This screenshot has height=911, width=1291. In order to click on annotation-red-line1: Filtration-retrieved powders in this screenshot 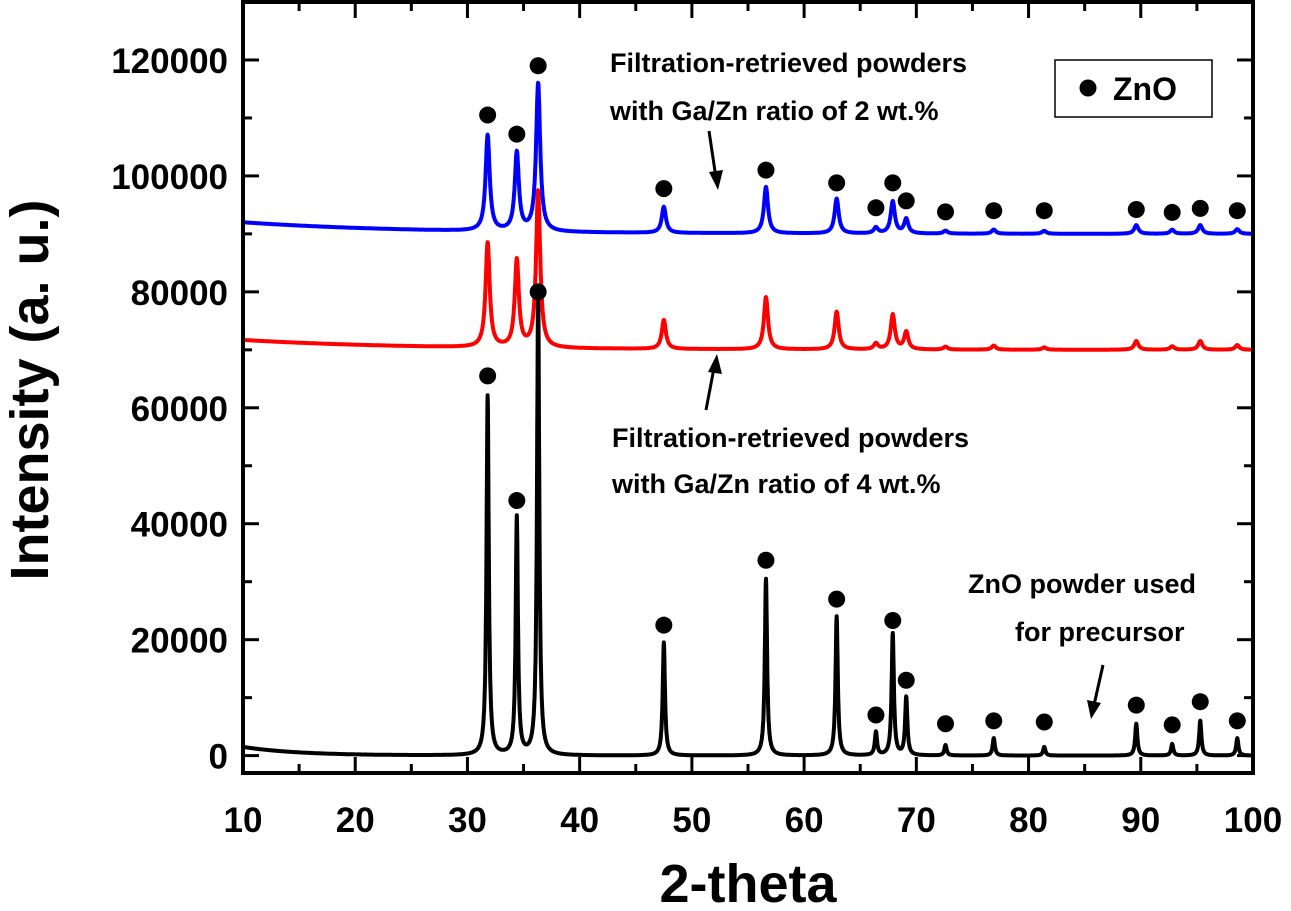, I will do `click(790, 438)`.